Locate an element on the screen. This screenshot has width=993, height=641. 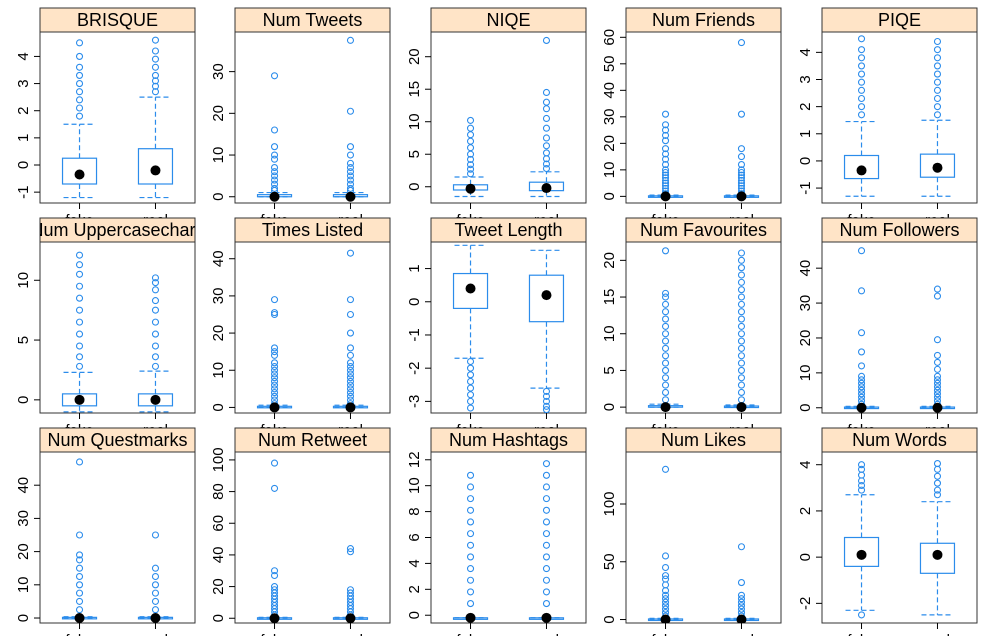
y-tick-label: 8 is located at coordinates (414, 511).